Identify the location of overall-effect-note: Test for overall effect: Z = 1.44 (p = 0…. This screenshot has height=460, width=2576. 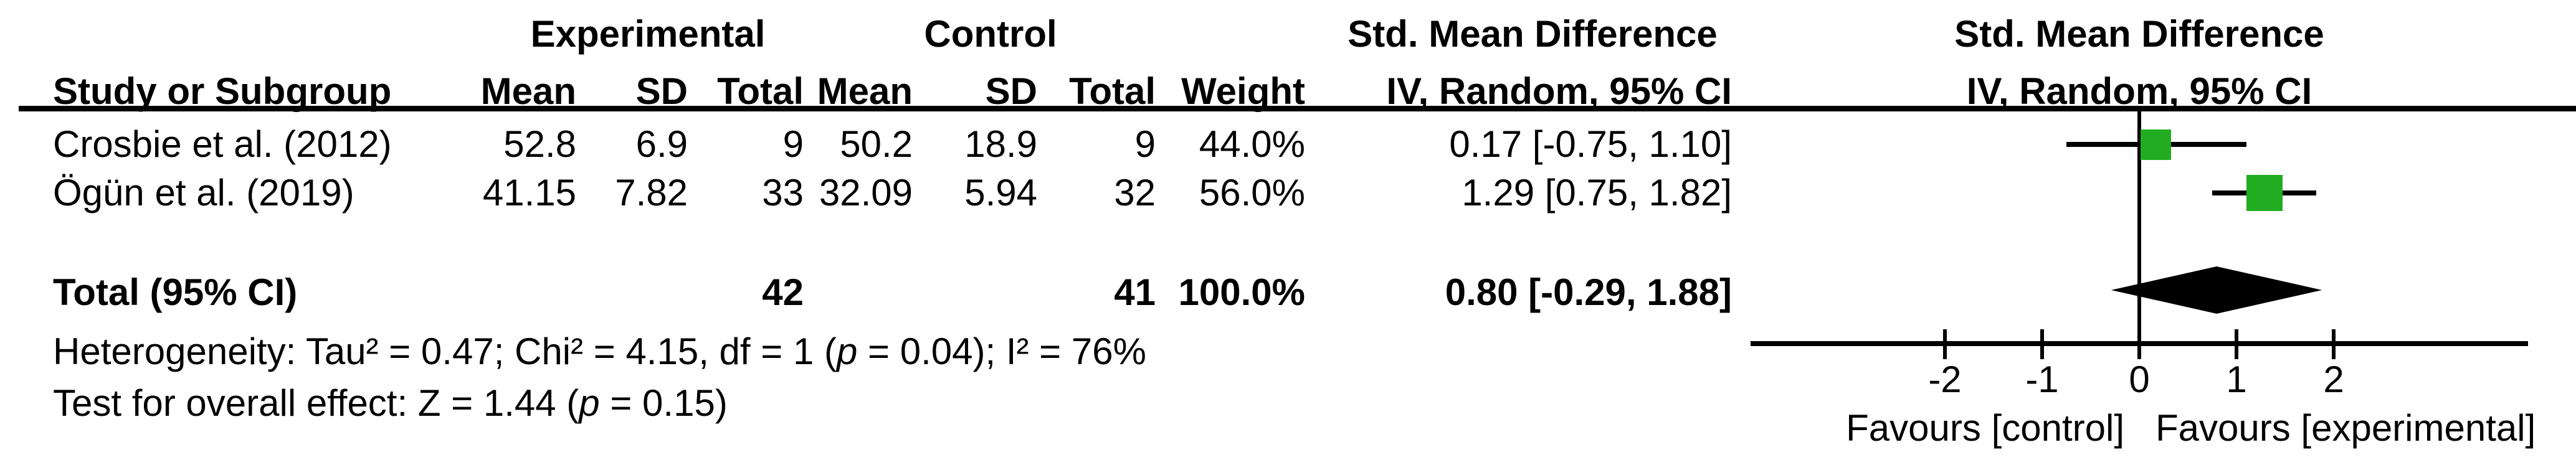
(390, 403).